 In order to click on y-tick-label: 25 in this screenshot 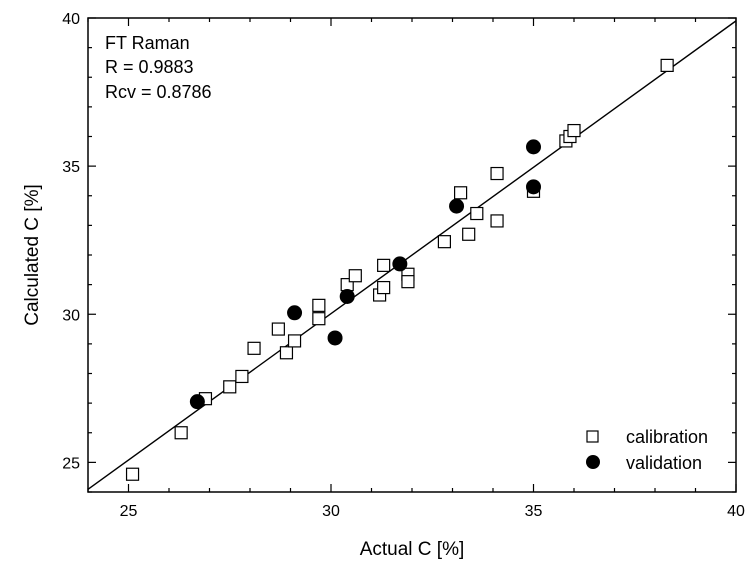, I will do `click(71, 463)`.